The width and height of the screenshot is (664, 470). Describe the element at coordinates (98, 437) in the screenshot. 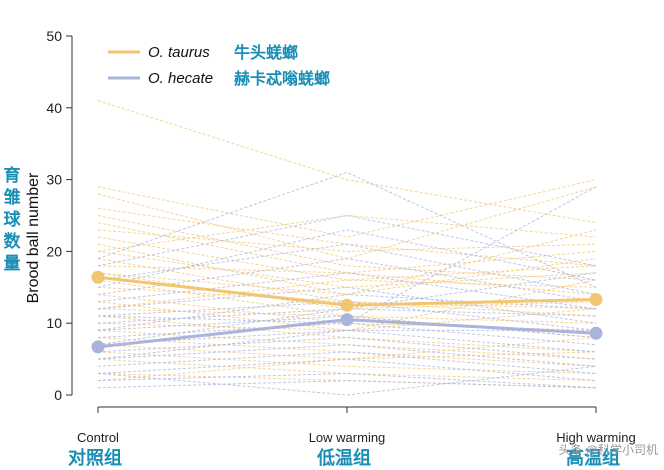

I see `x-tick-label-1: Control` at that location.